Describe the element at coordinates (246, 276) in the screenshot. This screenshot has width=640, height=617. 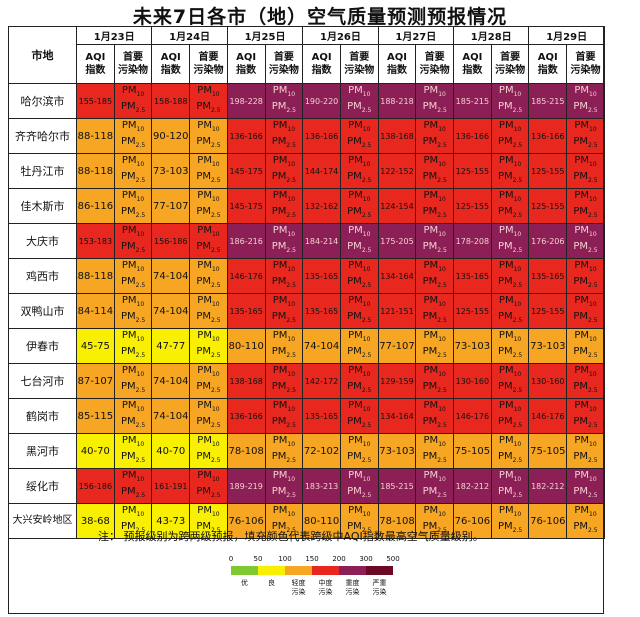
I see `aqi-cell: 146-176` at that location.